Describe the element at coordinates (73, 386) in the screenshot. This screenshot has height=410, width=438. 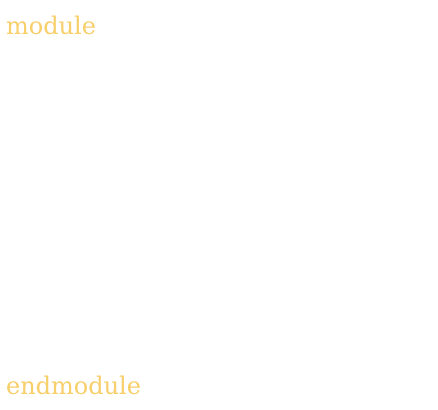
I see `endmodule-keyword: endmodule` at that location.